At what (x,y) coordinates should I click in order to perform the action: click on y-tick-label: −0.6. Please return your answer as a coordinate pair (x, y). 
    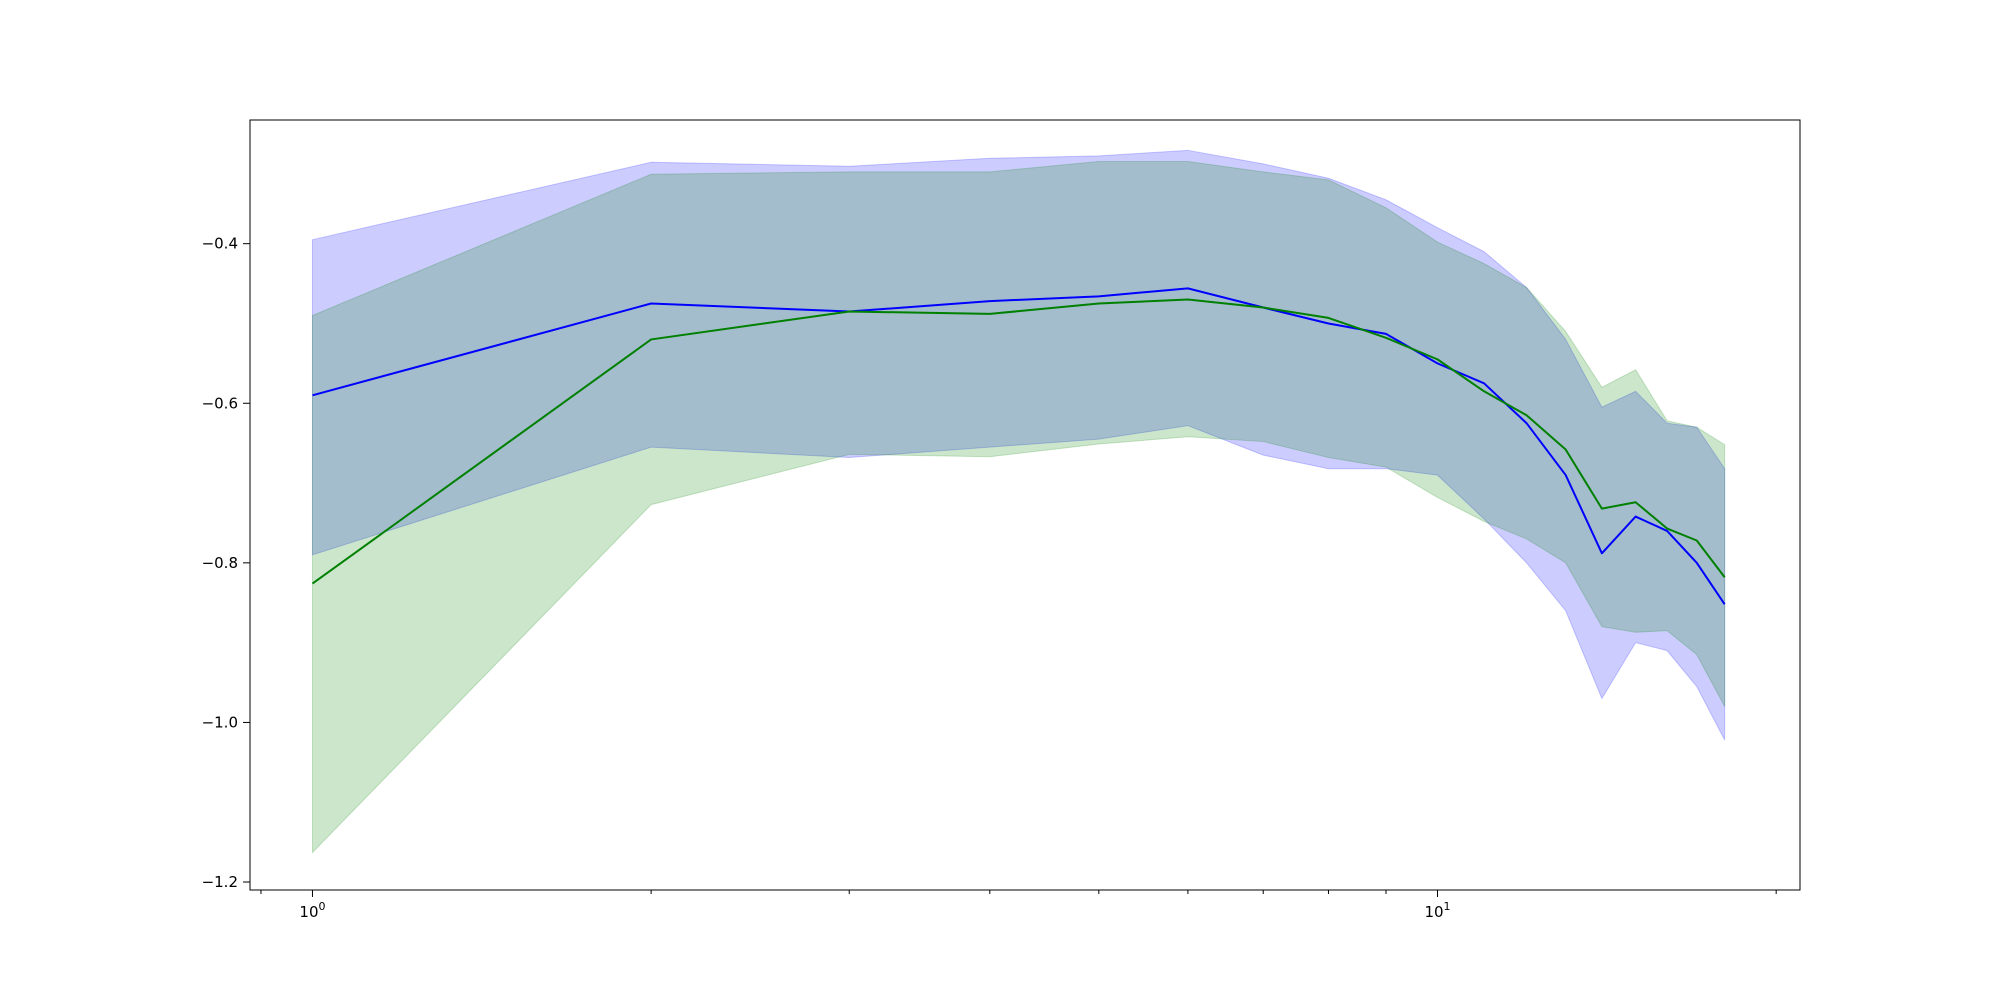
    Looking at the image, I should click on (220, 403).